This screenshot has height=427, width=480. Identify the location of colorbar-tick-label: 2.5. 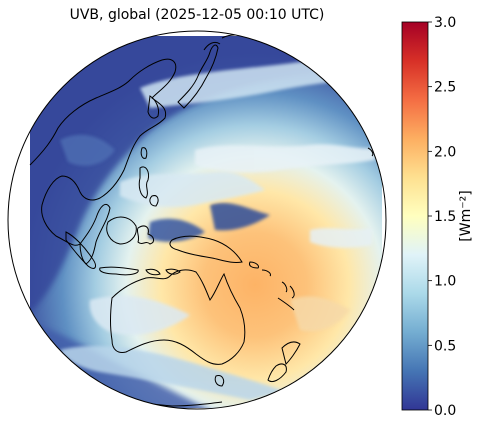
(445, 88).